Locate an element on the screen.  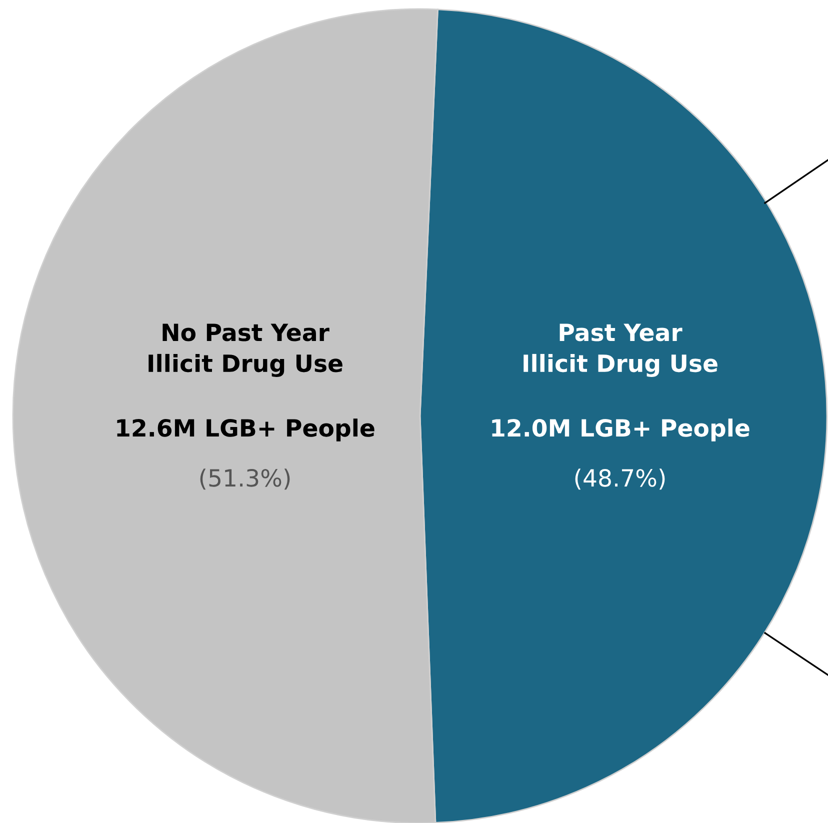
slice-label: No Past Year Illicit Drug Use is located at coordinates (245, 350).